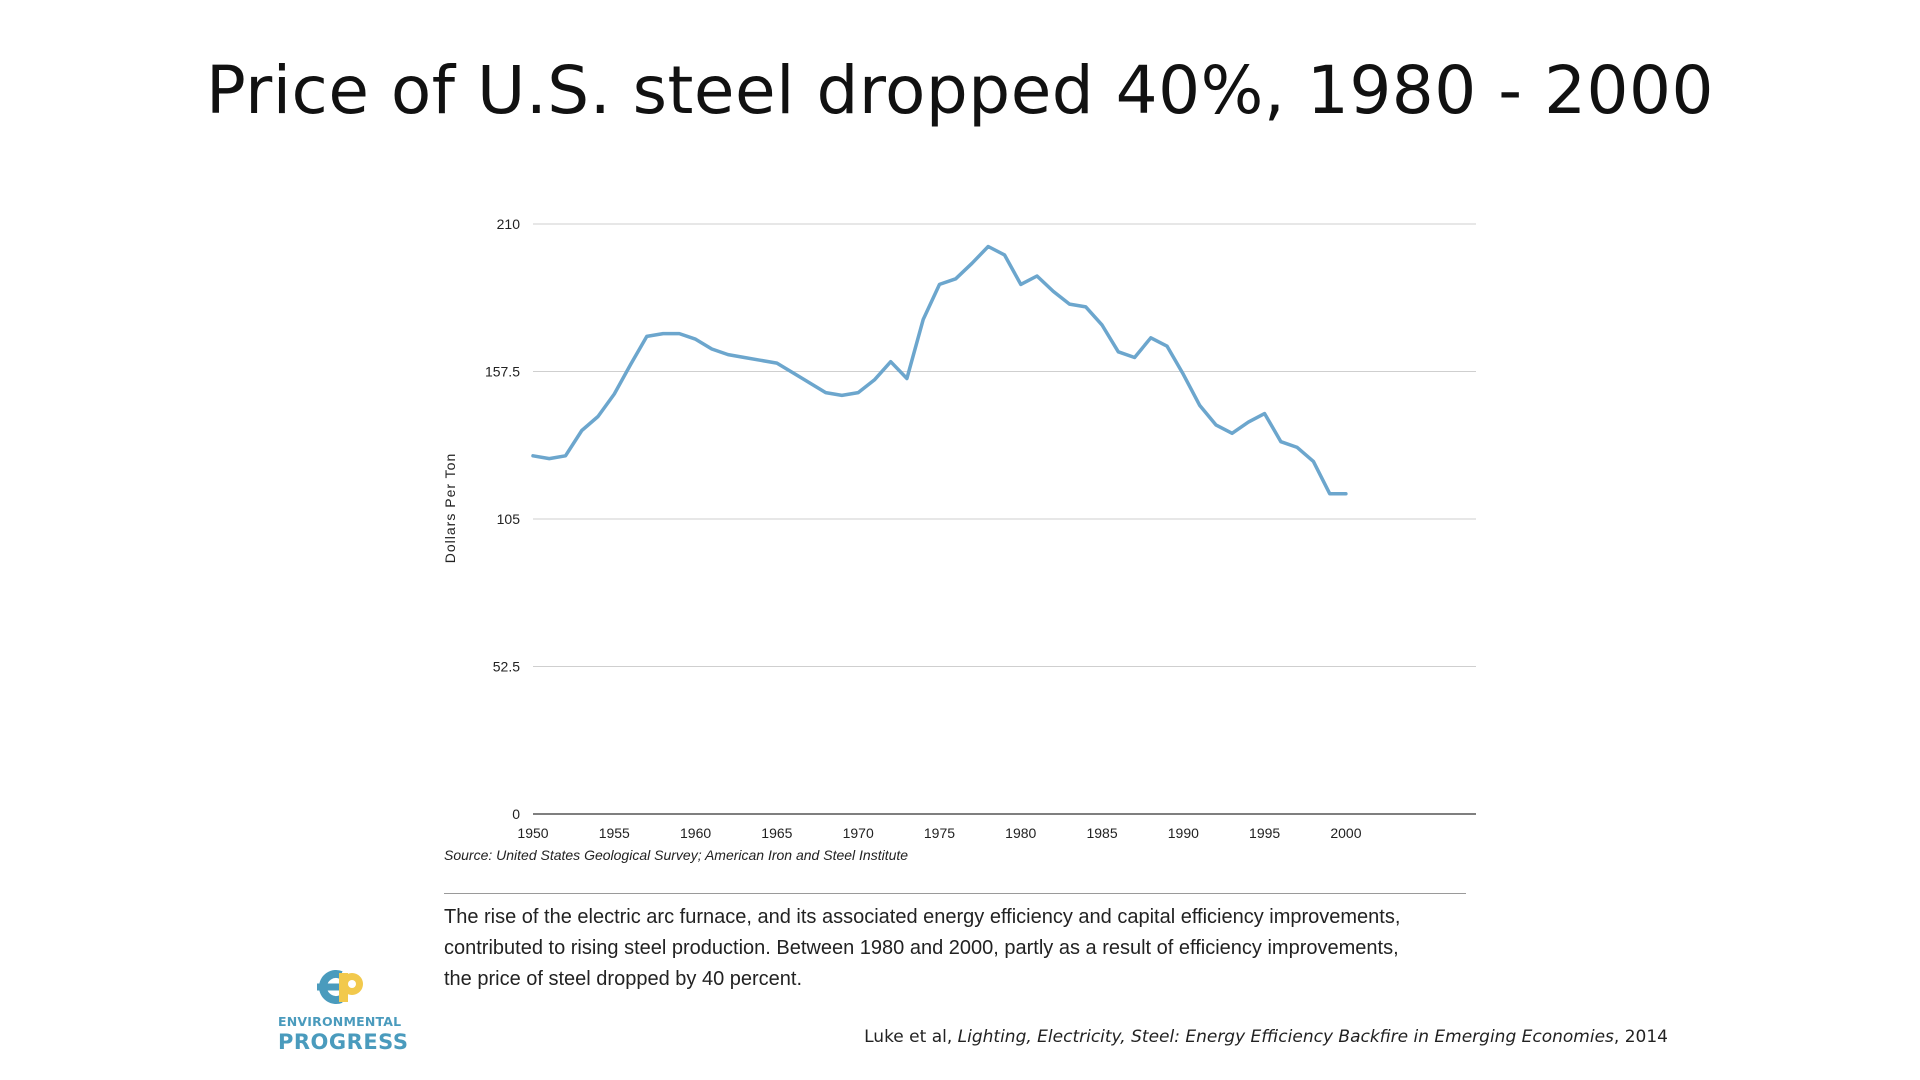  I want to click on environmental-progress-logo: ENVIRONMENTAL PROGRESS, so click(343, 1013).